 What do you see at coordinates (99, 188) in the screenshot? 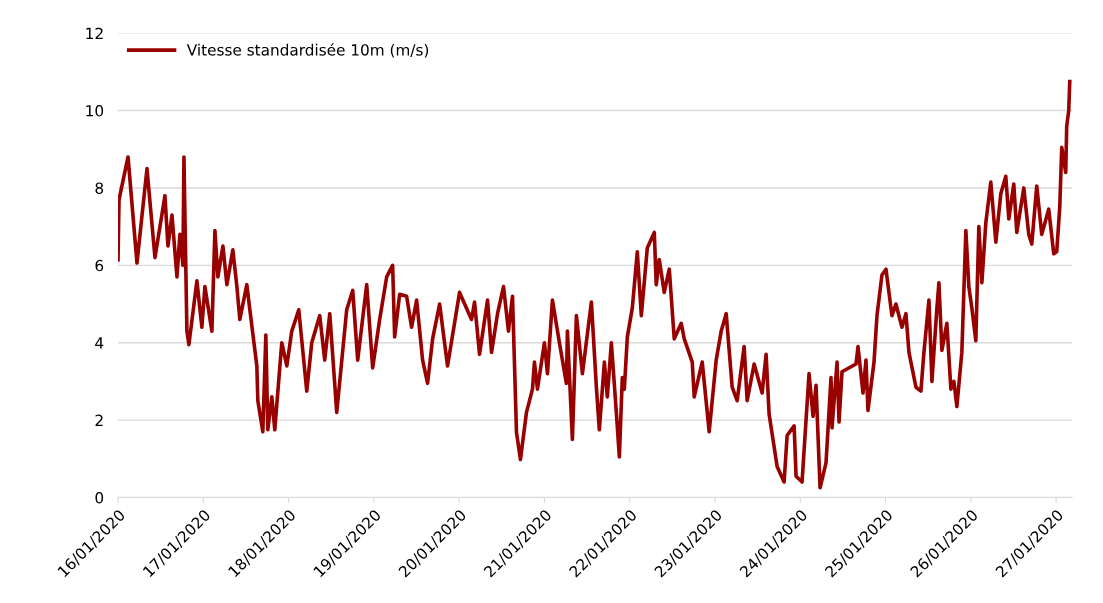
I see `y-tick-label: 8` at bounding box center [99, 188].